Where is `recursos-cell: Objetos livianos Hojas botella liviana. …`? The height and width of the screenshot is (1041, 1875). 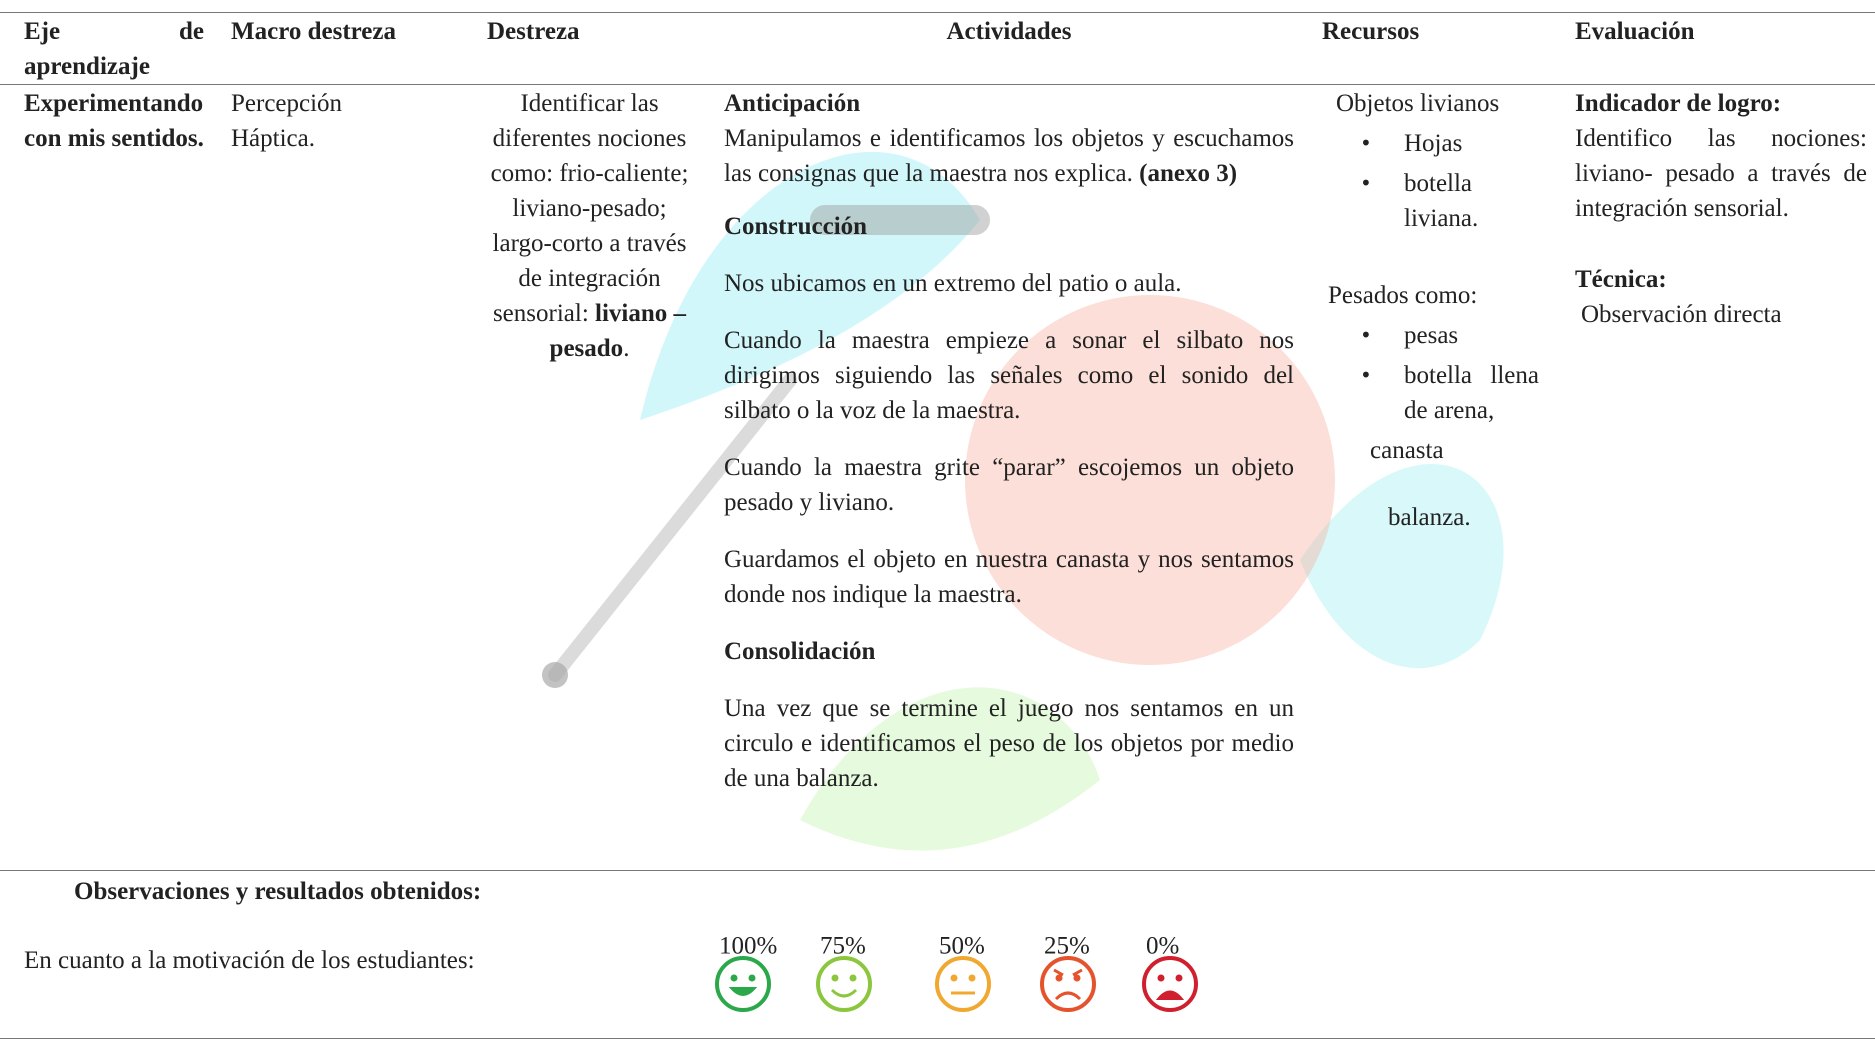 recursos-cell: Objetos livianos Hojas botella liviana. … is located at coordinates (1447, 310).